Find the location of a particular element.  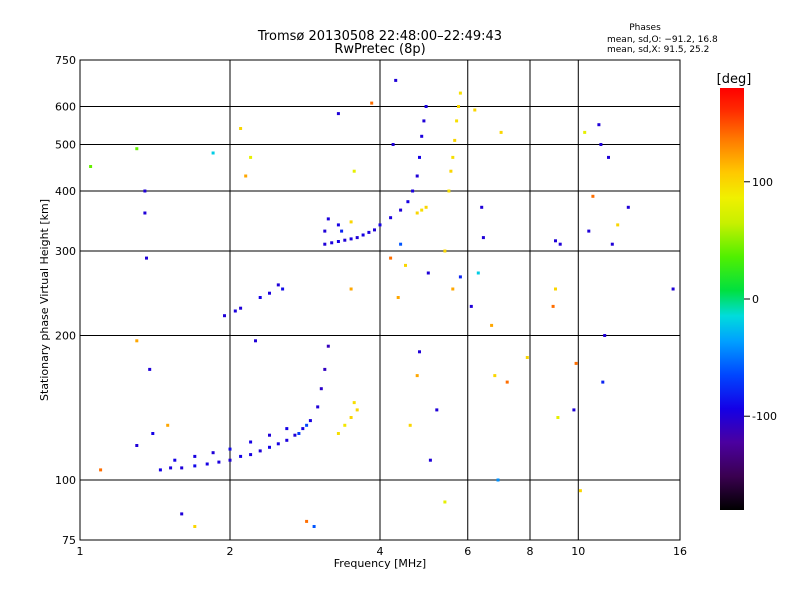

colorbar-ticks: 100 0 -100 is located at coordinates (760, 299).